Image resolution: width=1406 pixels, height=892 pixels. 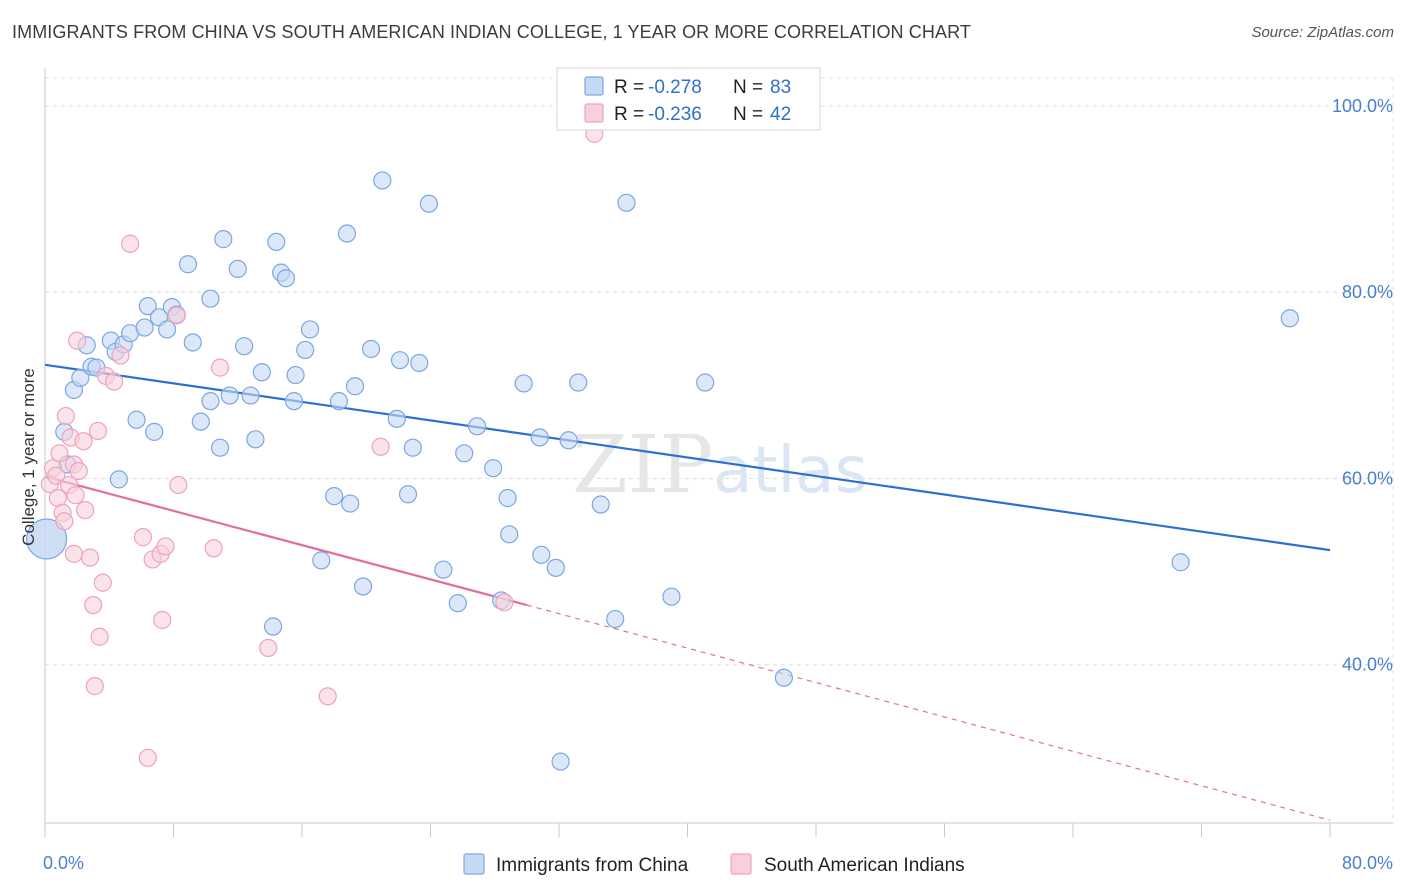 I want to click on stats-legend: R = -0.278 N = 83 R = -0.236 N = 42, so click(x=688, y=99).